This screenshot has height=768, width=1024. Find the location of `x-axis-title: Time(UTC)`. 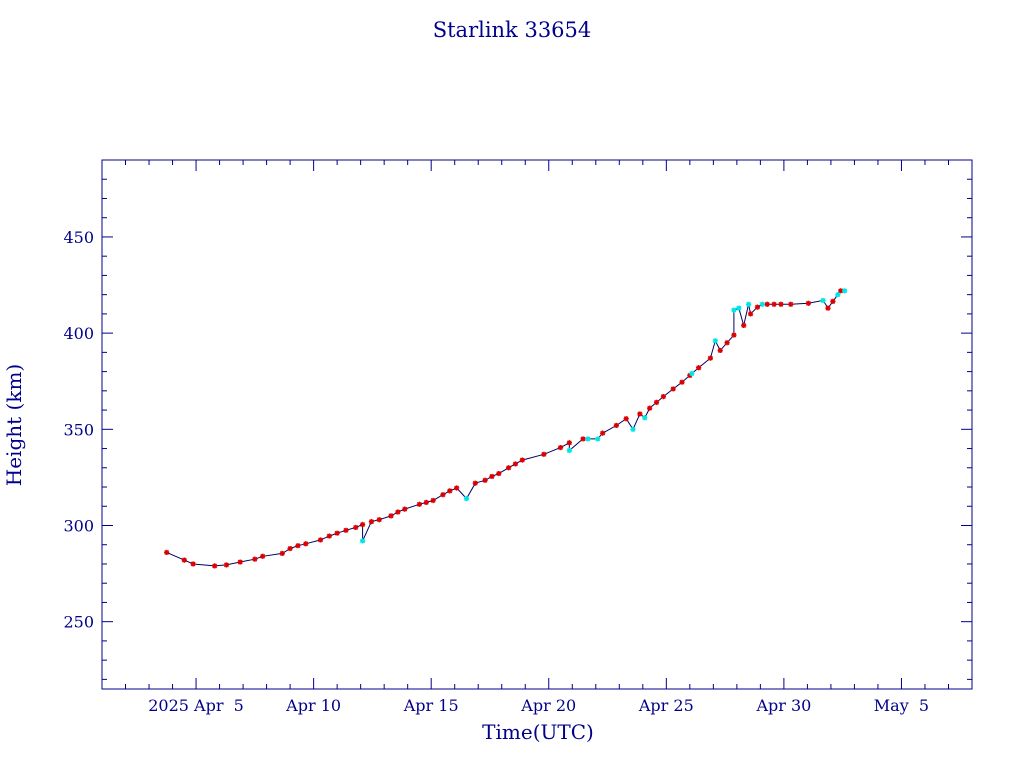

x-axis-title: Time(UTC) is located at coordinates (538, 732).